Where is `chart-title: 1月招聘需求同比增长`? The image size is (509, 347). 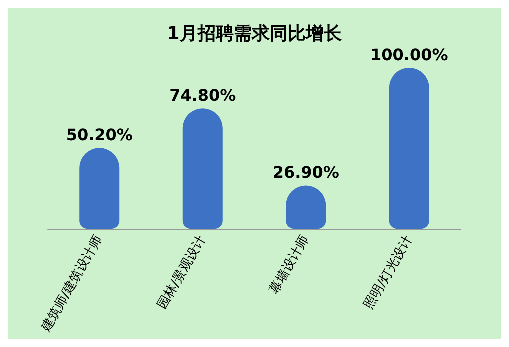
chart-title: 1月招聘需求同比增长 is located at coordinates (255, 34).